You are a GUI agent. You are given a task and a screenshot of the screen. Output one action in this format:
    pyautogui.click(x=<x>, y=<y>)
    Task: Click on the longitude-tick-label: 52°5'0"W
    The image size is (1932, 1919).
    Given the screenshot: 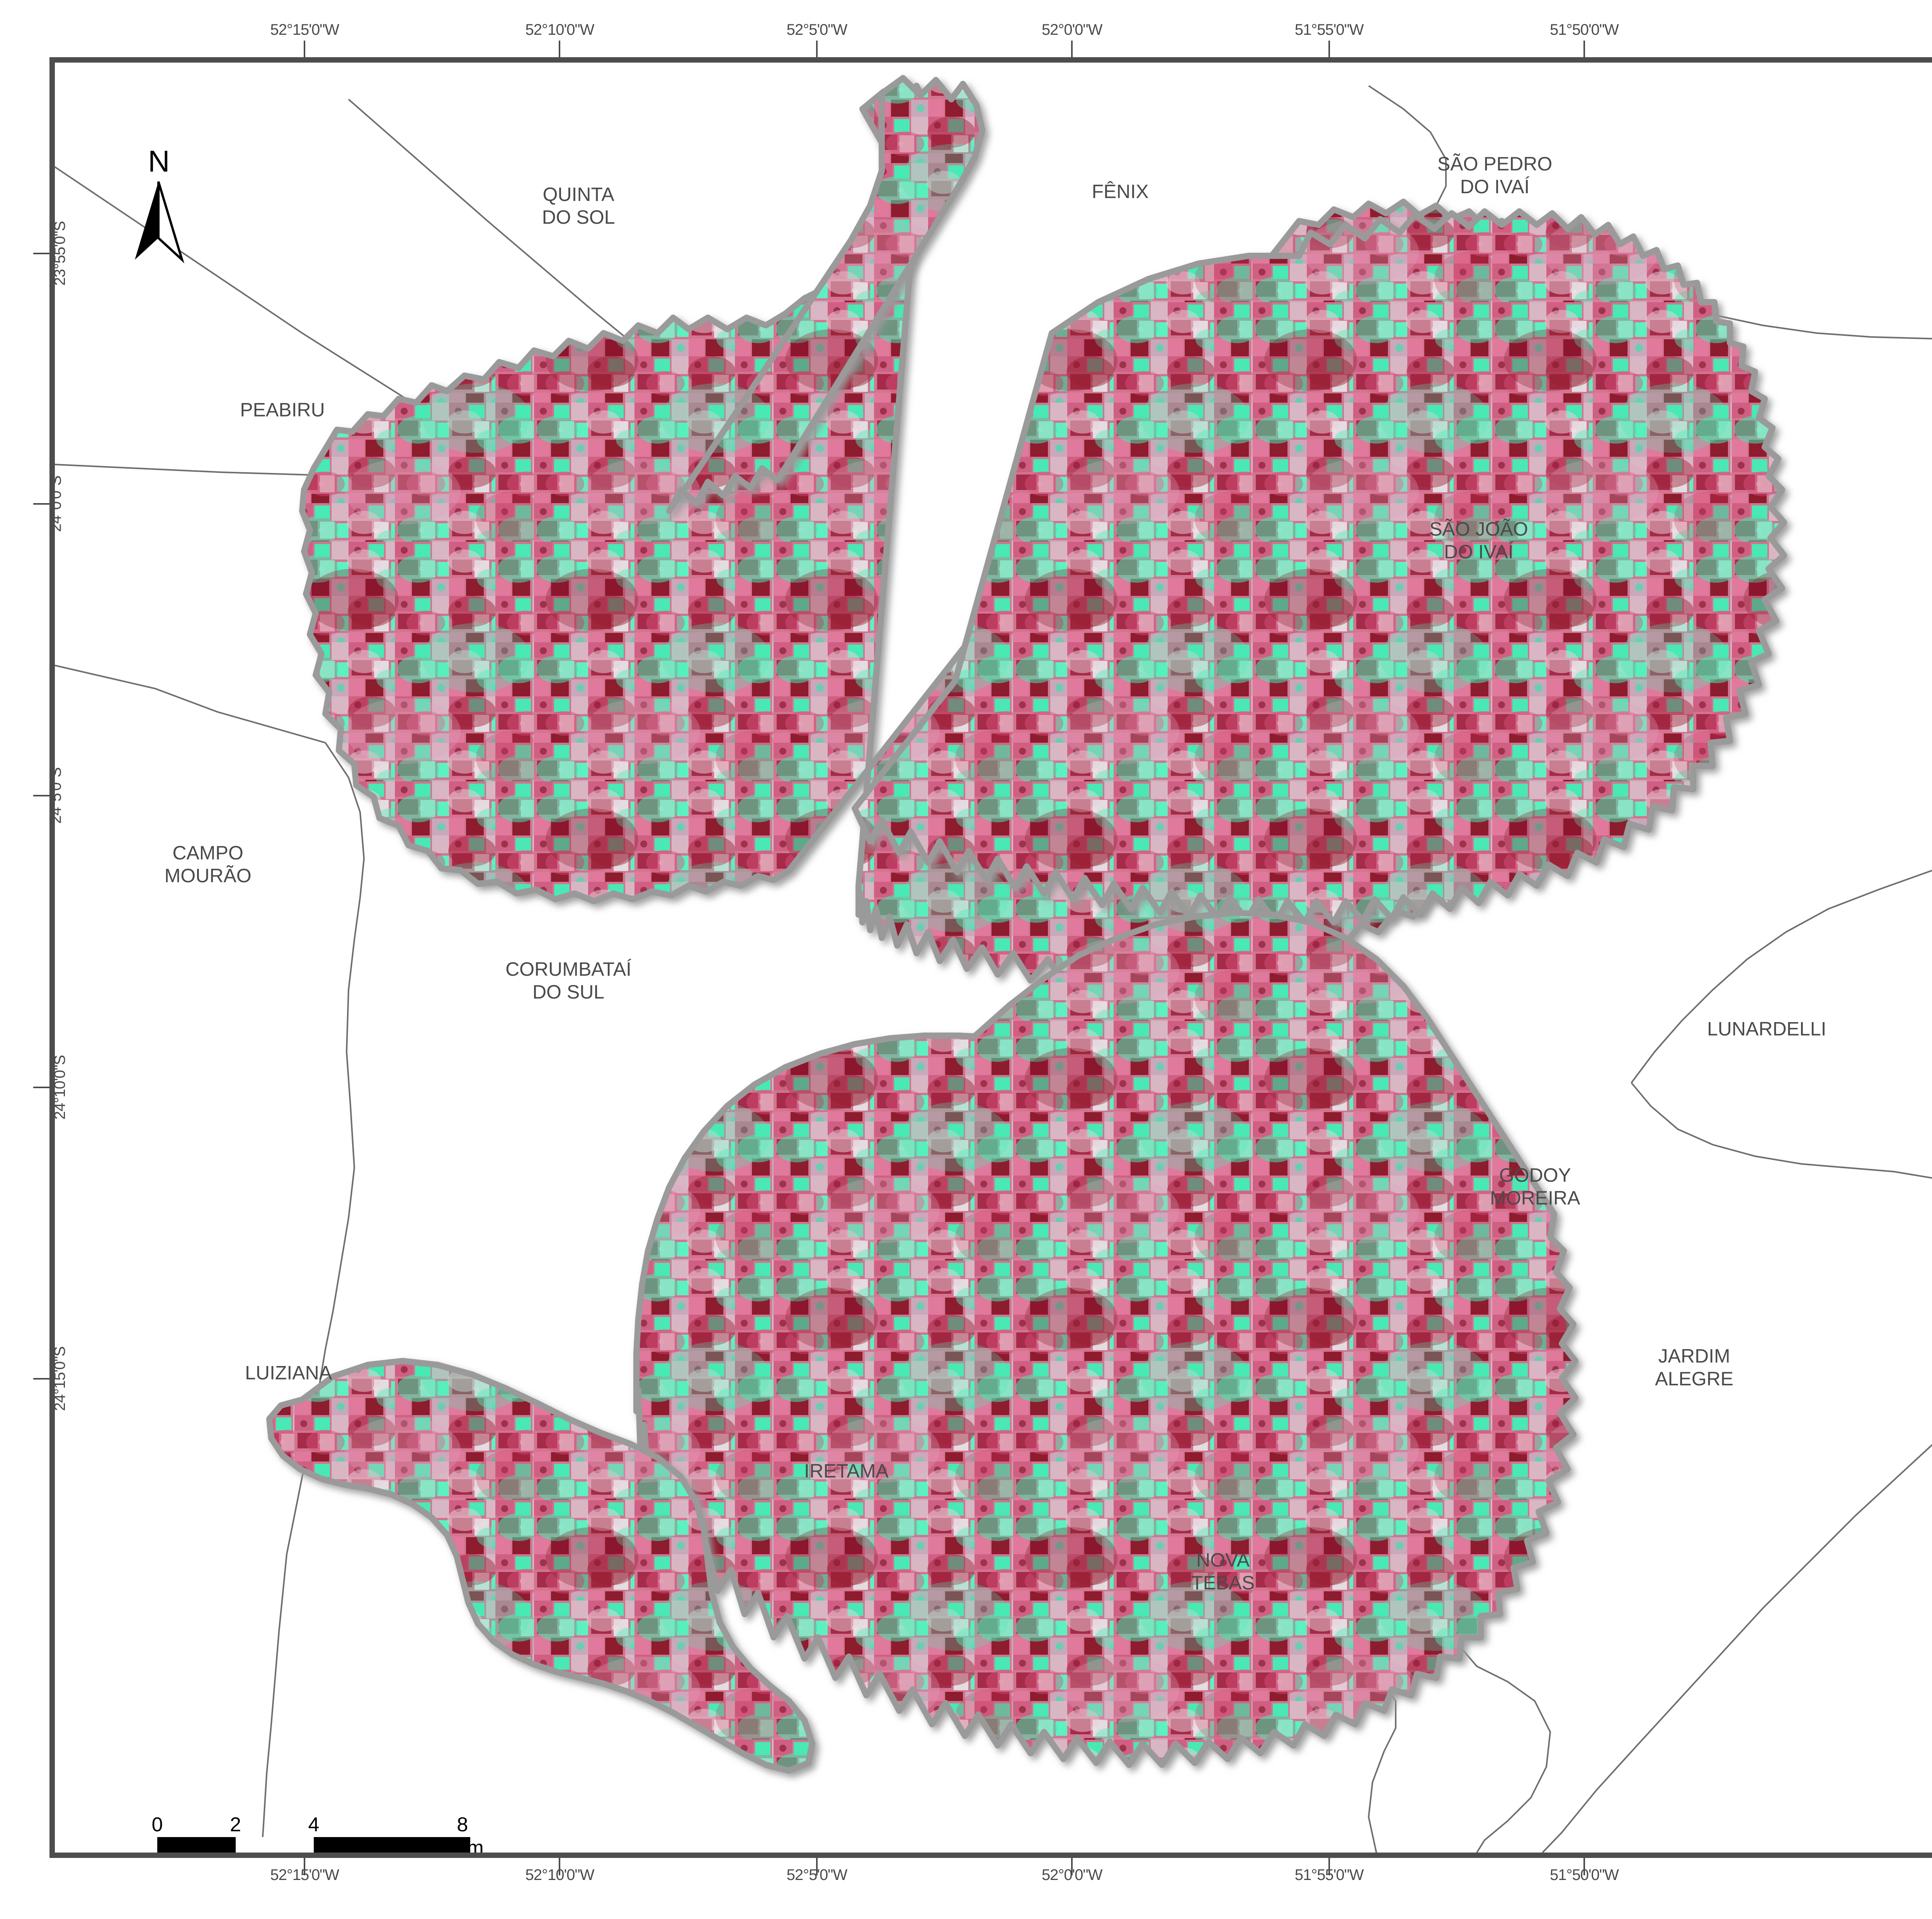 What is the action you would take?
    pyautogui.click(x=817, y=29)
    